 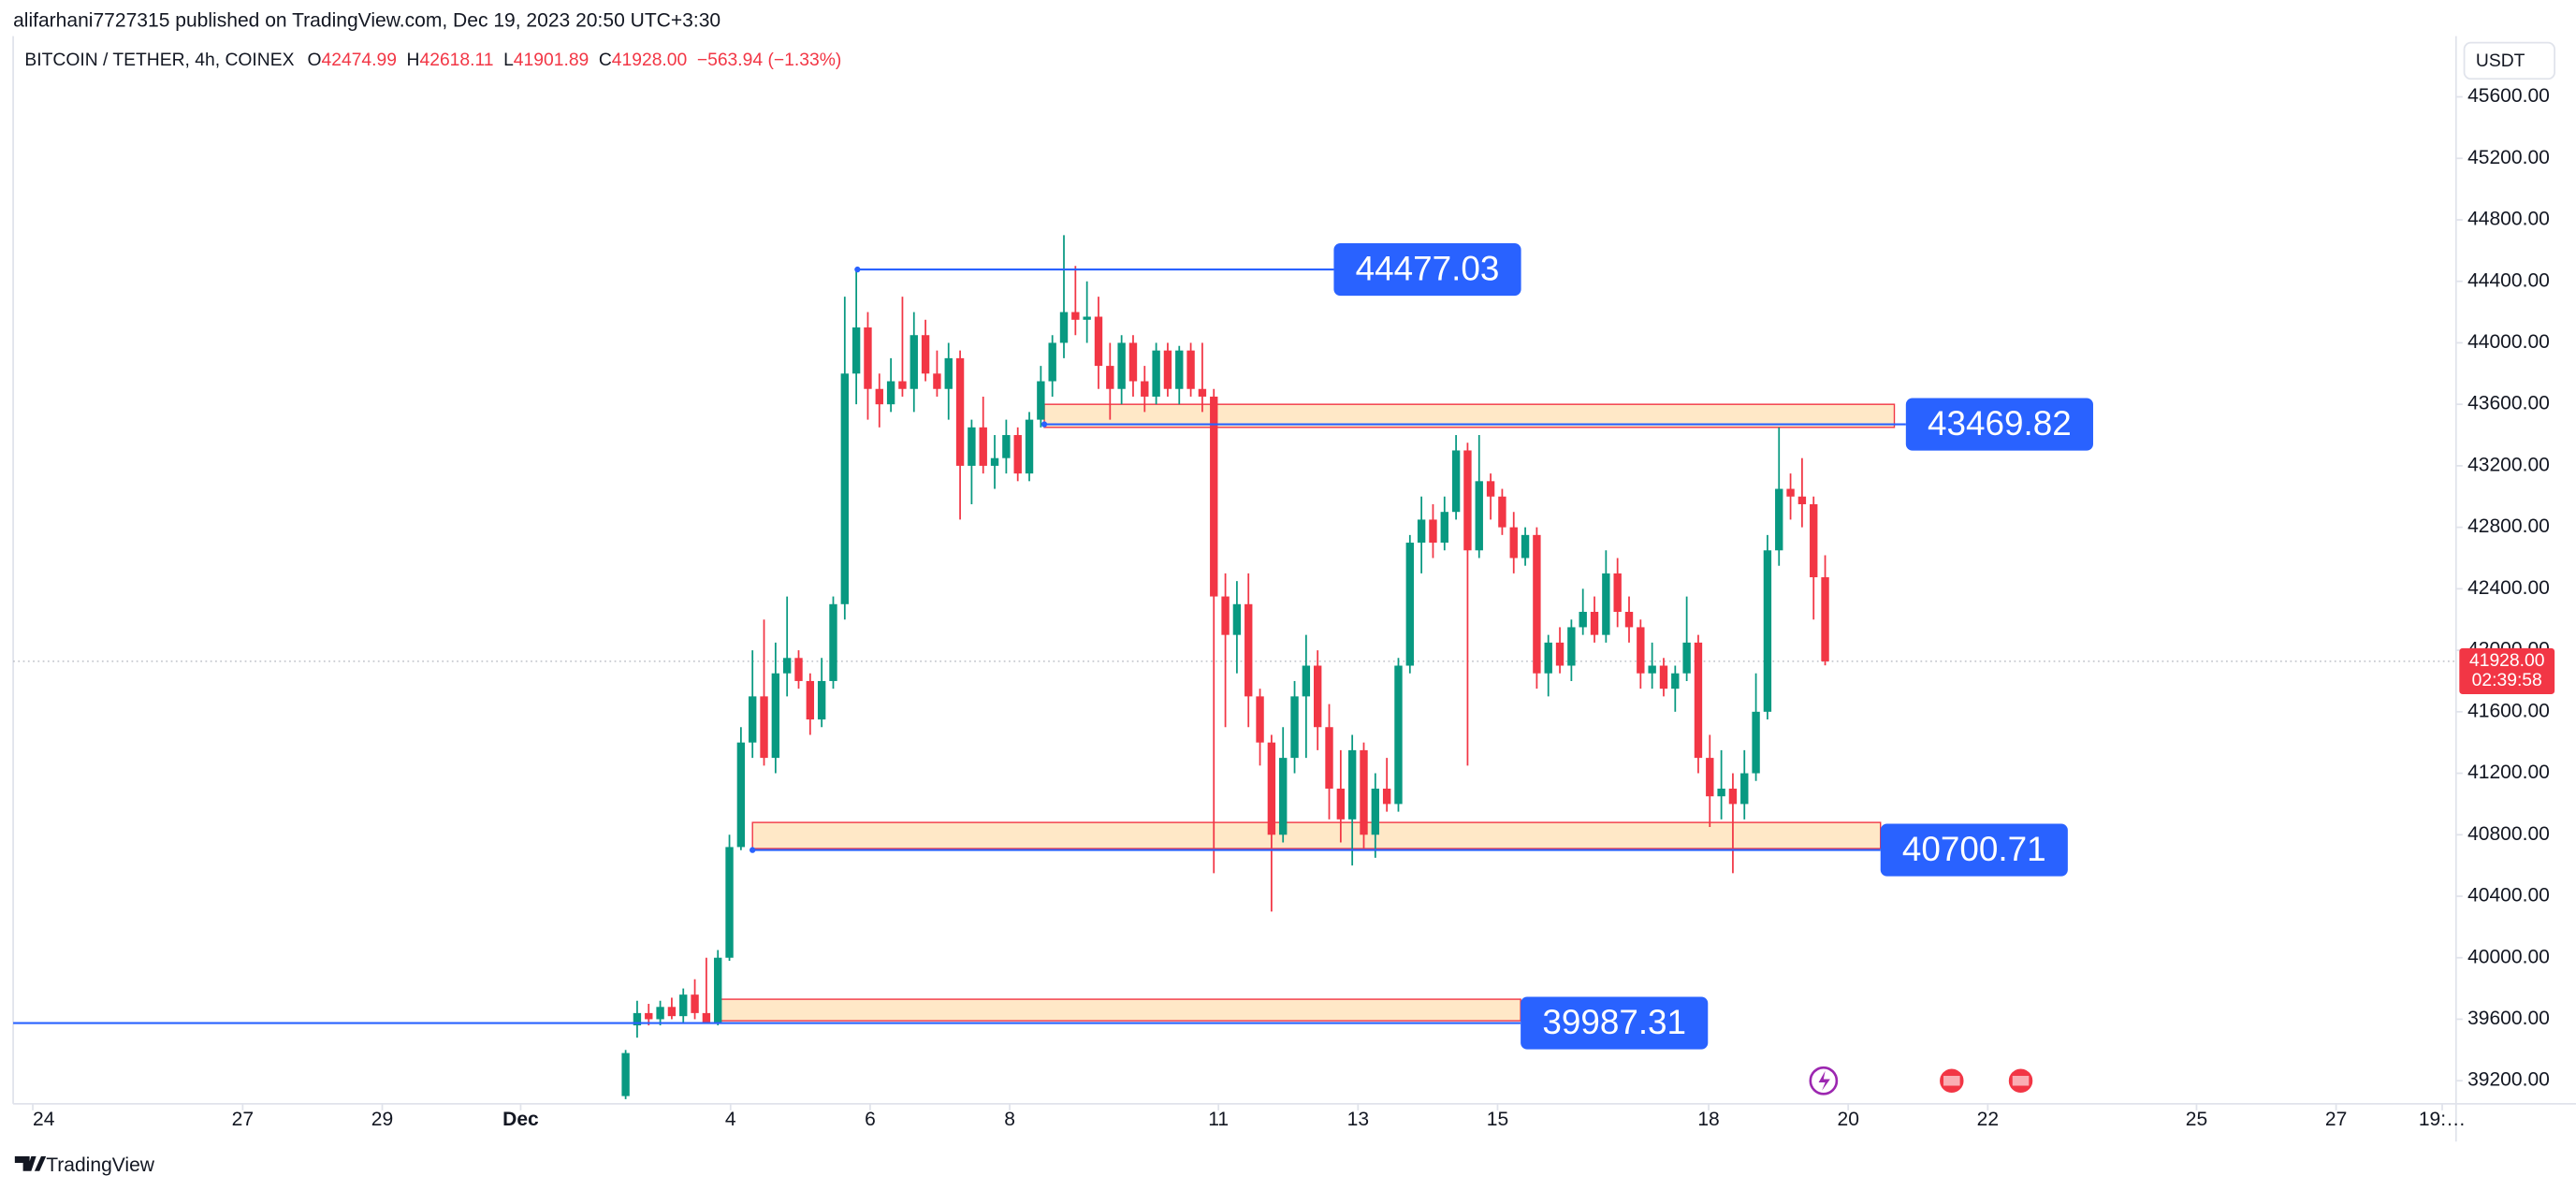 I want to click on x-tick-label: 22, so click(x=1988, y=1119).